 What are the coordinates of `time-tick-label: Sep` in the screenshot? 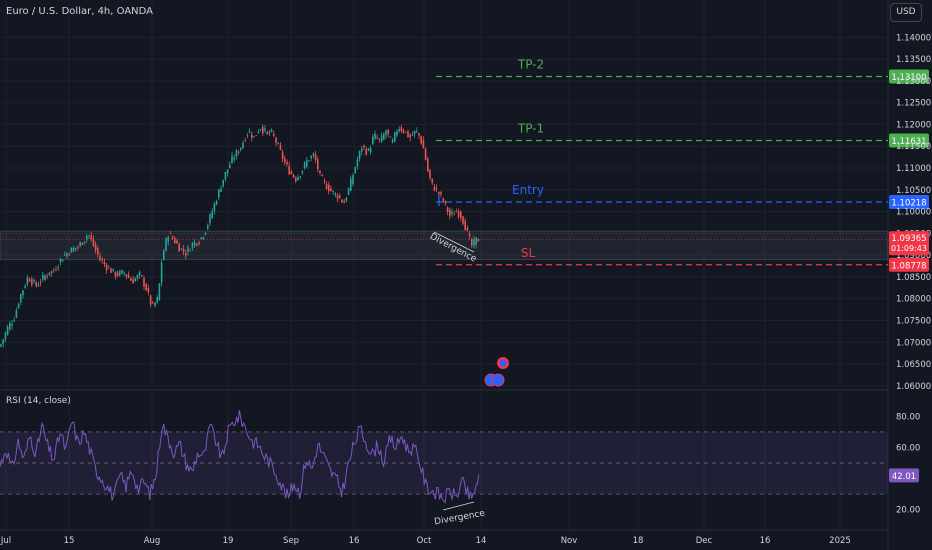 It's located at (291, 541).